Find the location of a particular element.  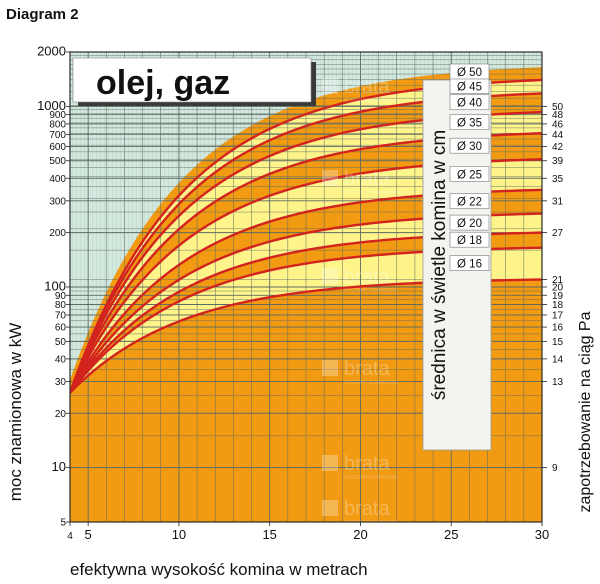

left-tick-label: 80 is located at coordinates (61, 305).